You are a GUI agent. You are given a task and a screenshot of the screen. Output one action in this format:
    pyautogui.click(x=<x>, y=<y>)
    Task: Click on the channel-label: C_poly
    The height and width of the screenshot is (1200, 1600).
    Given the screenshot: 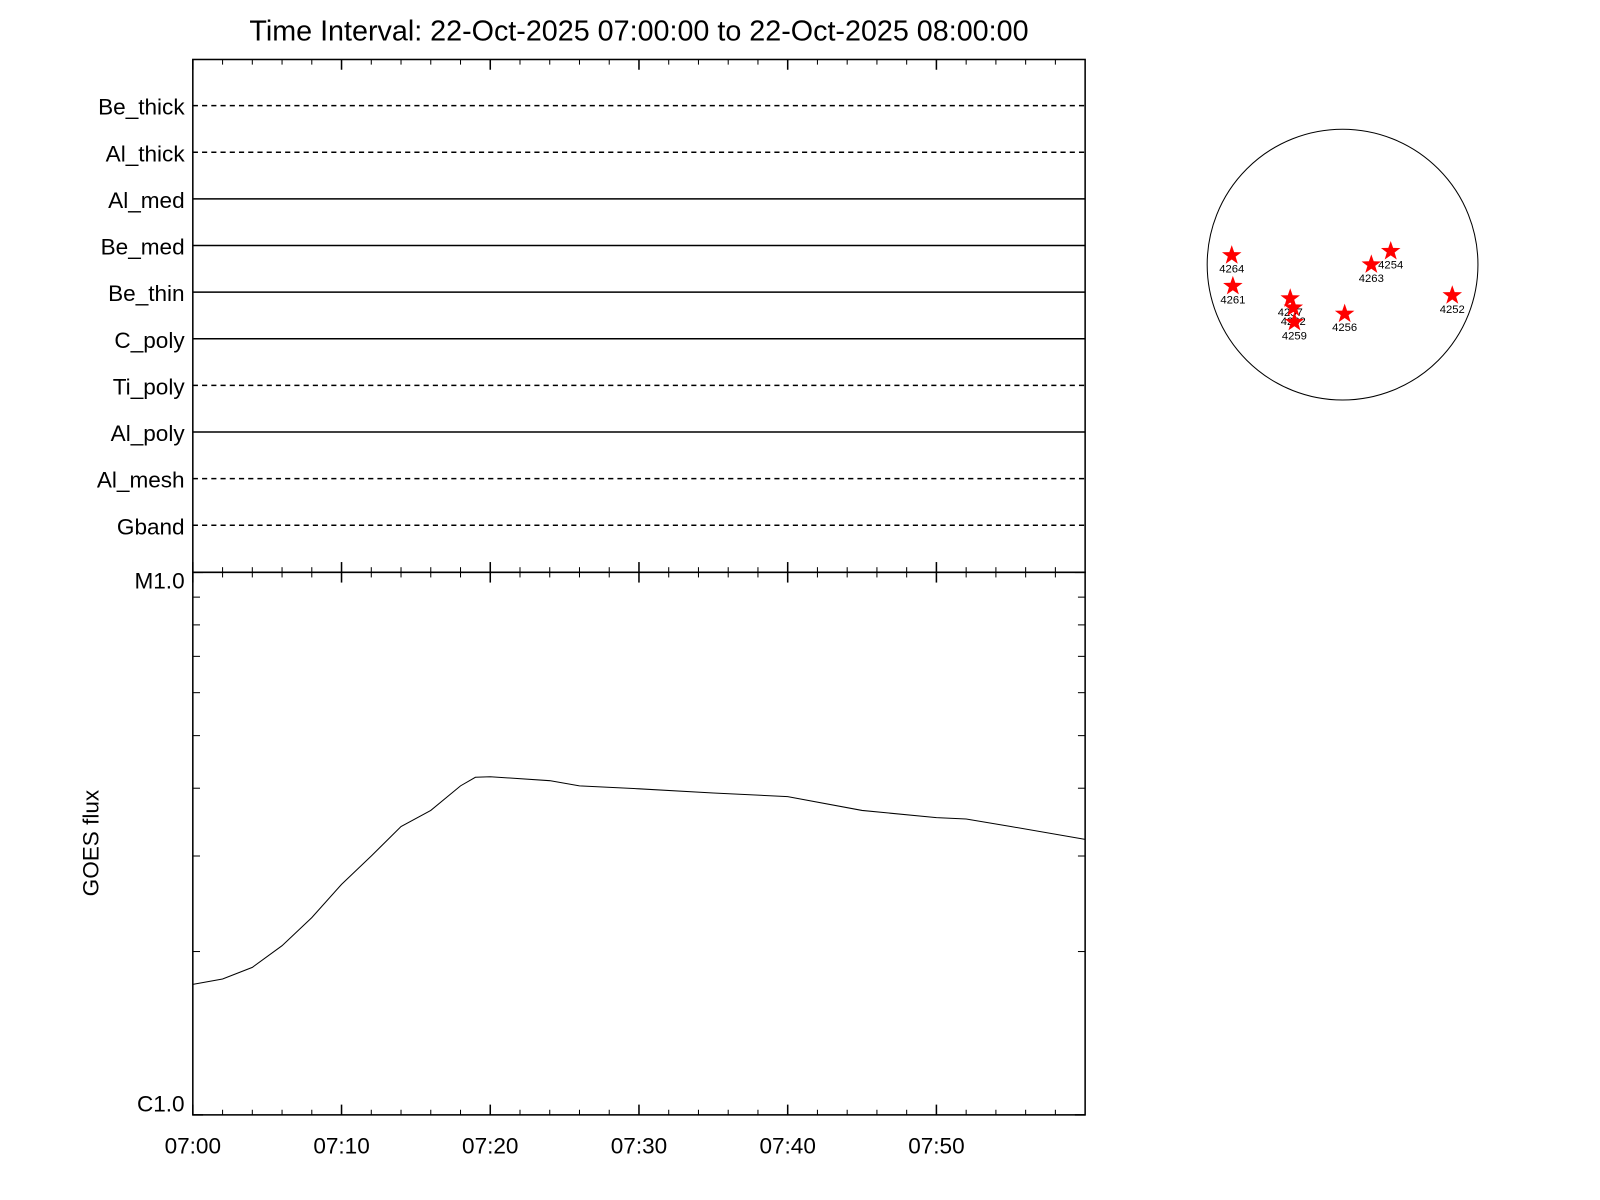 What is the action you would take?
    pyautogui.click(x=149, y=340)
    